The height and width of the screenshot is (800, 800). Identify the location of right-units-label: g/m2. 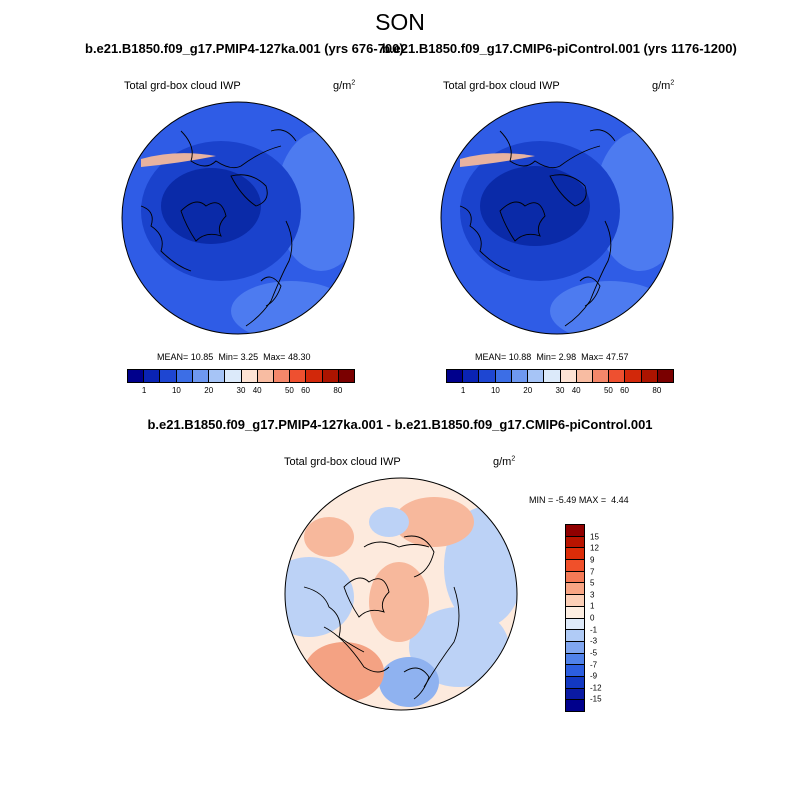
(663, 85).